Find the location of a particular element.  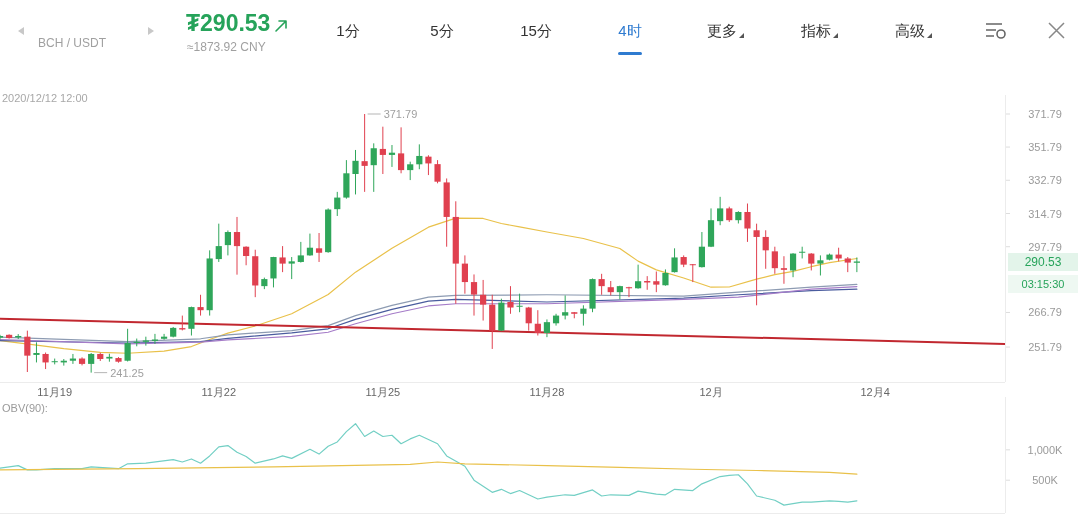

text: 5分 is located at coordinates (442, 30).